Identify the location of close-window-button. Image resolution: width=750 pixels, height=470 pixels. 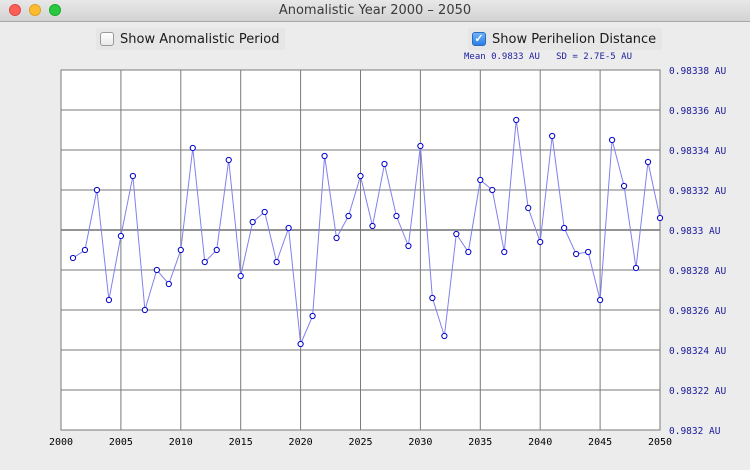
(15, 10).